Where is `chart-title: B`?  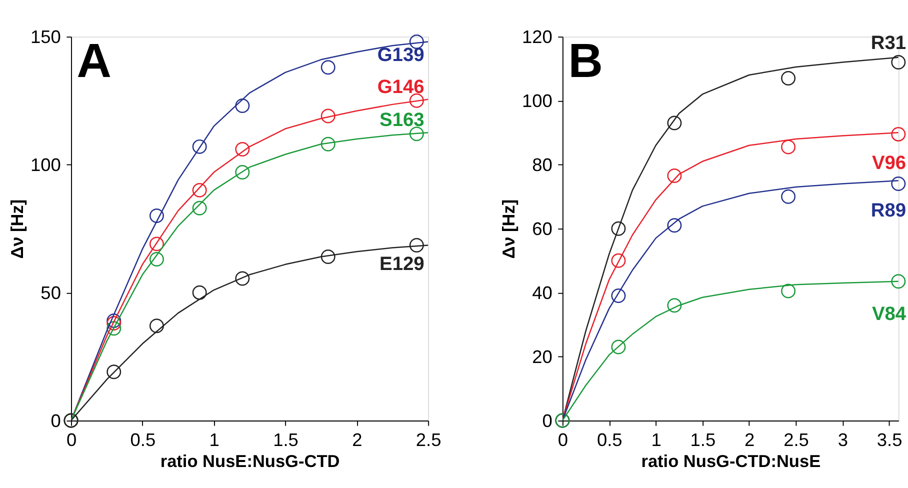
chart-title: B is located at coordinates (585, 61).